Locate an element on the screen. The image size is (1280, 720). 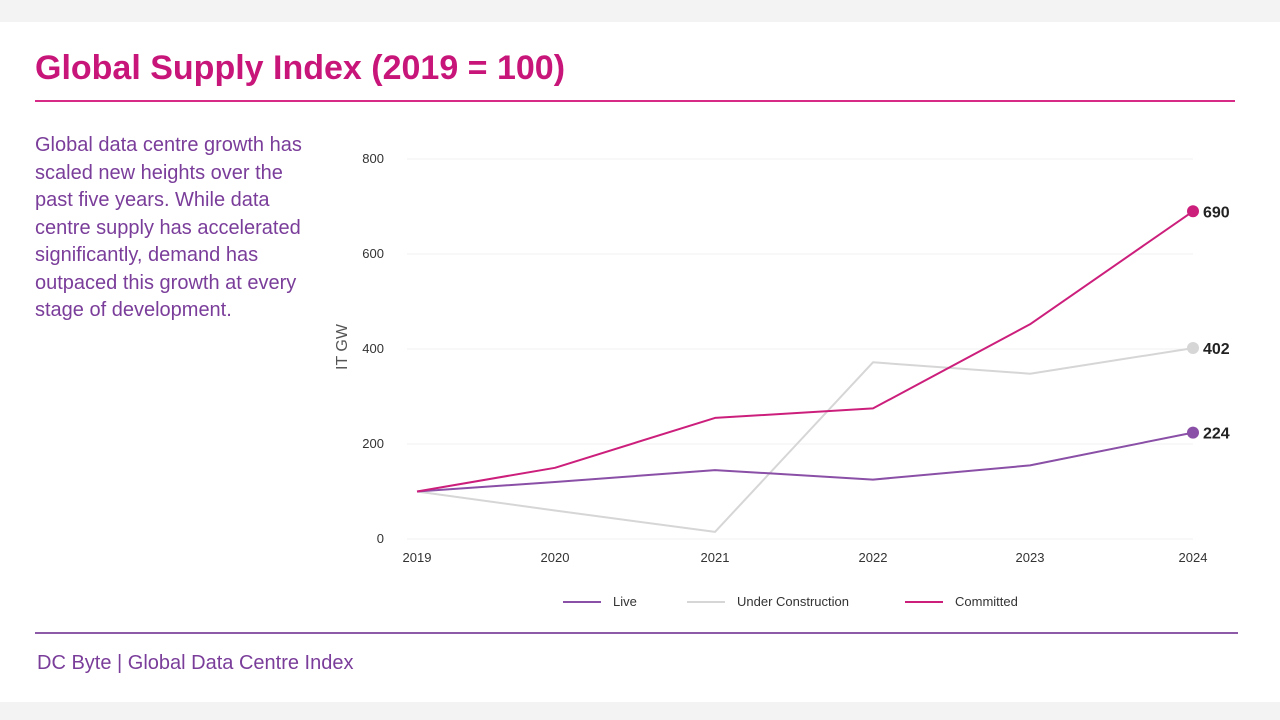
title-divider is located at coordinates (635, 101).